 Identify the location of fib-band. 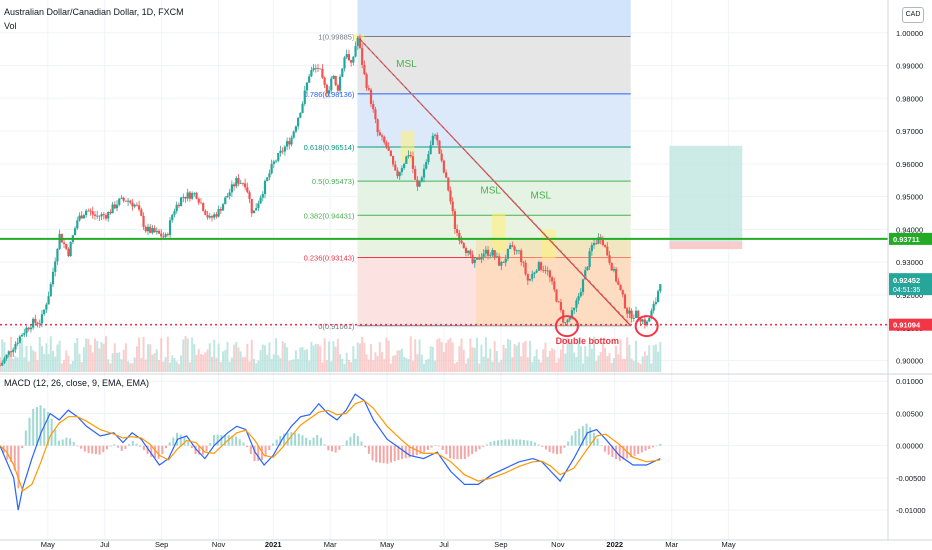
(494, 120).